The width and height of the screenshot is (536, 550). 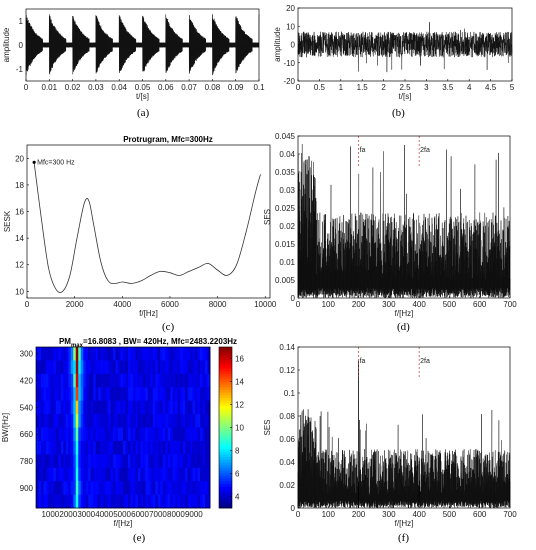 I want to click on panel-f-xtick-label: 200, so click(x=359, y=514).